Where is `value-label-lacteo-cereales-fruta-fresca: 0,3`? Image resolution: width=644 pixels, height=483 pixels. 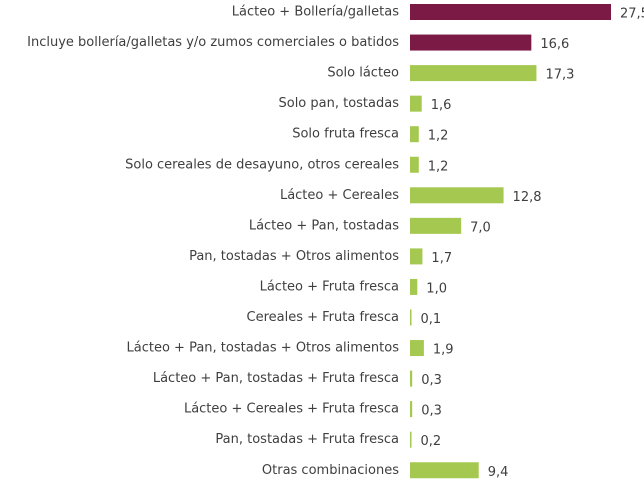 value-label-lacteo-cereales-fruta-fresca: 0,3 is located at coordinates (431, 411).